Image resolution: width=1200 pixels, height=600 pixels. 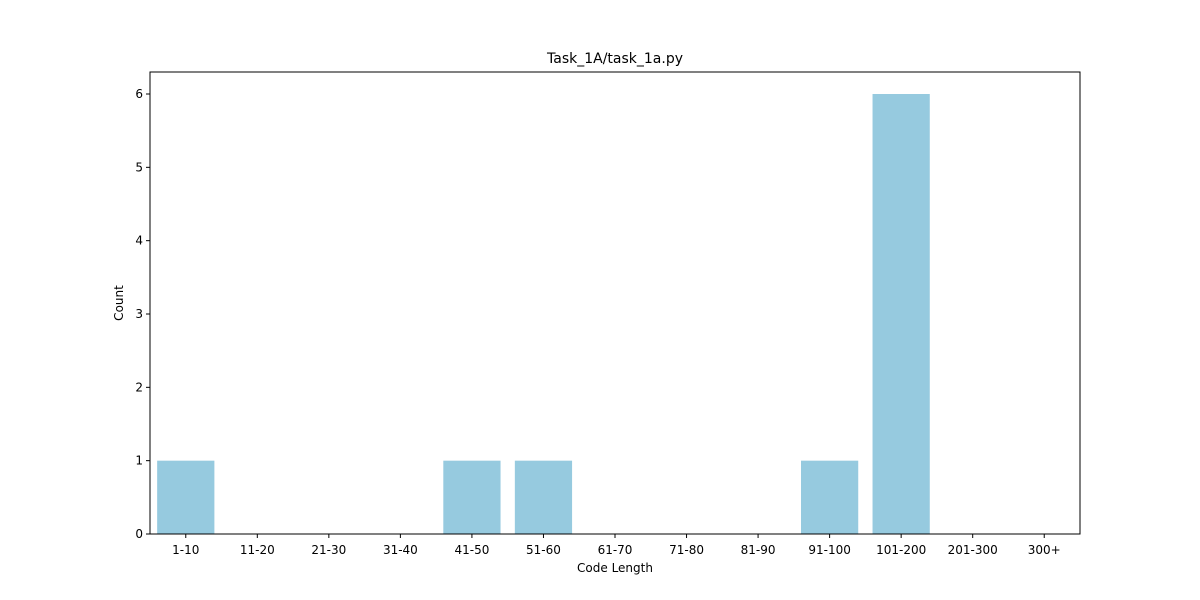 I want to click on y-axis-label: Count, so click(x=119, y=303).